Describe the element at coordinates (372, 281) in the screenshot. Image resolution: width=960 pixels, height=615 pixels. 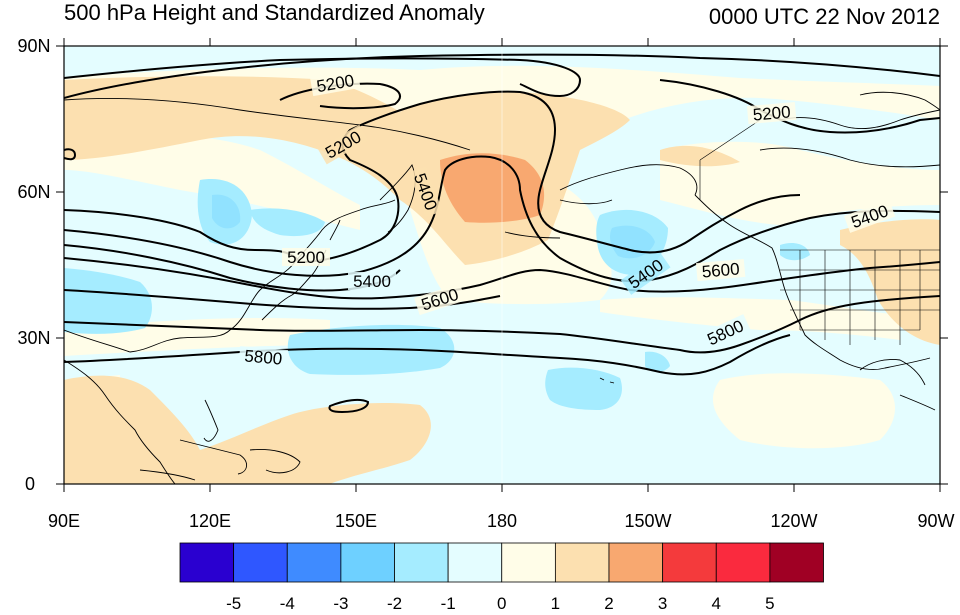
I see `contour-label: 5400` at that location.